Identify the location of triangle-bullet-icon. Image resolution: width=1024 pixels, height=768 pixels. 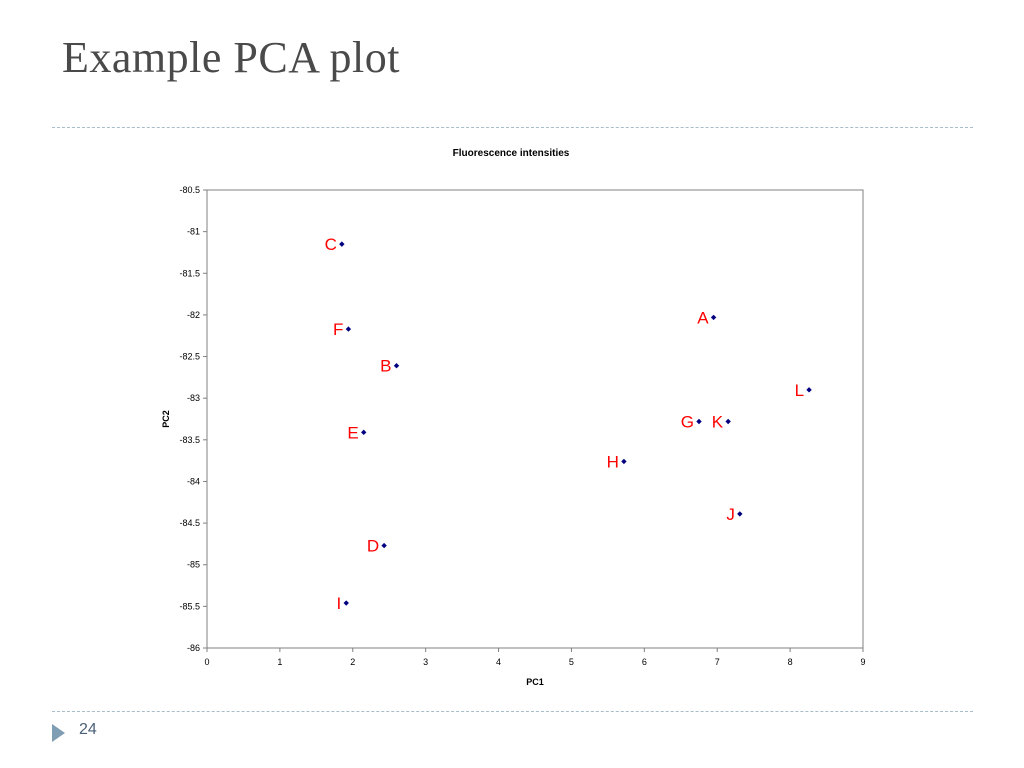
(58, 733).